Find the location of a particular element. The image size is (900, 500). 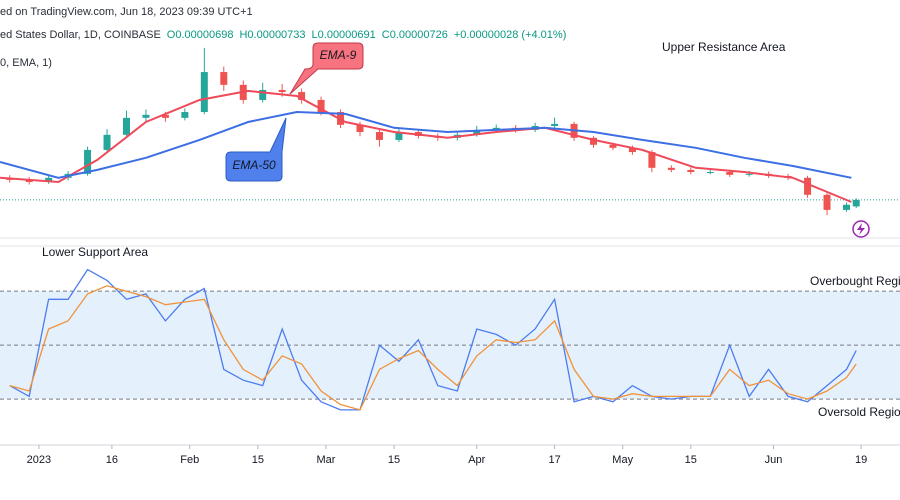

annotation: Upper Resistance Area is located at coordinates (724, 47).